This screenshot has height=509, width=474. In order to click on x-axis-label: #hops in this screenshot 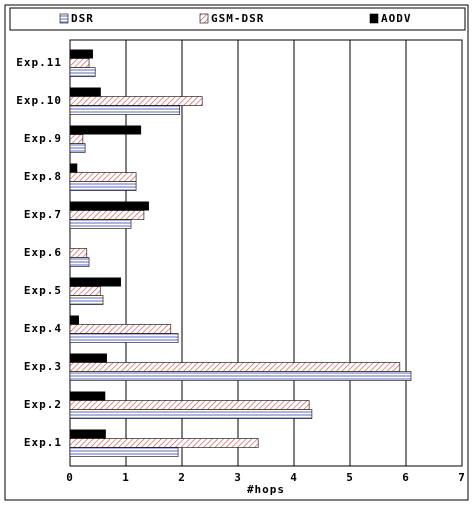, I will do `click(266, 489)`.